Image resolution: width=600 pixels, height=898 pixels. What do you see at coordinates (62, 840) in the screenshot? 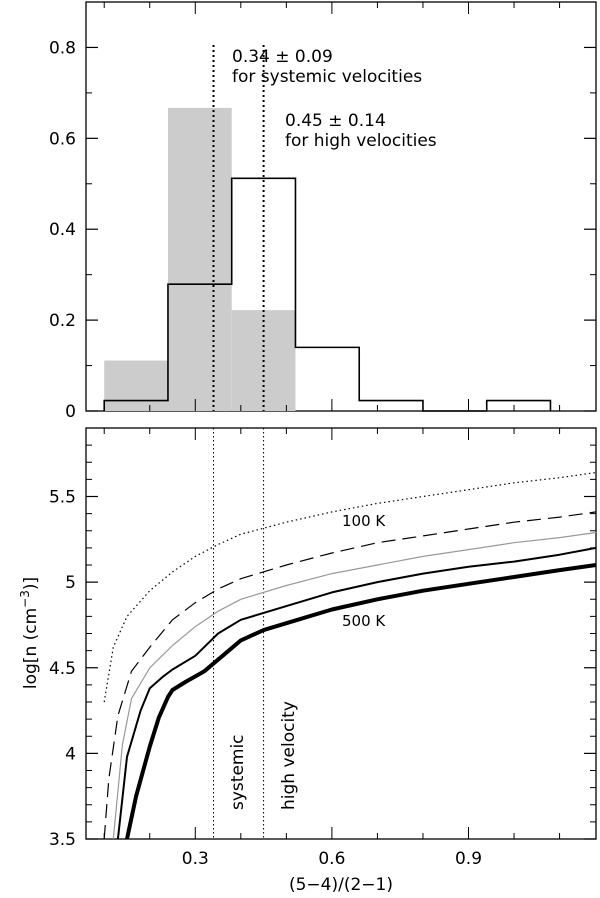
I see `density-y-tick-label: 3.5` at bounding box center [62, 840].